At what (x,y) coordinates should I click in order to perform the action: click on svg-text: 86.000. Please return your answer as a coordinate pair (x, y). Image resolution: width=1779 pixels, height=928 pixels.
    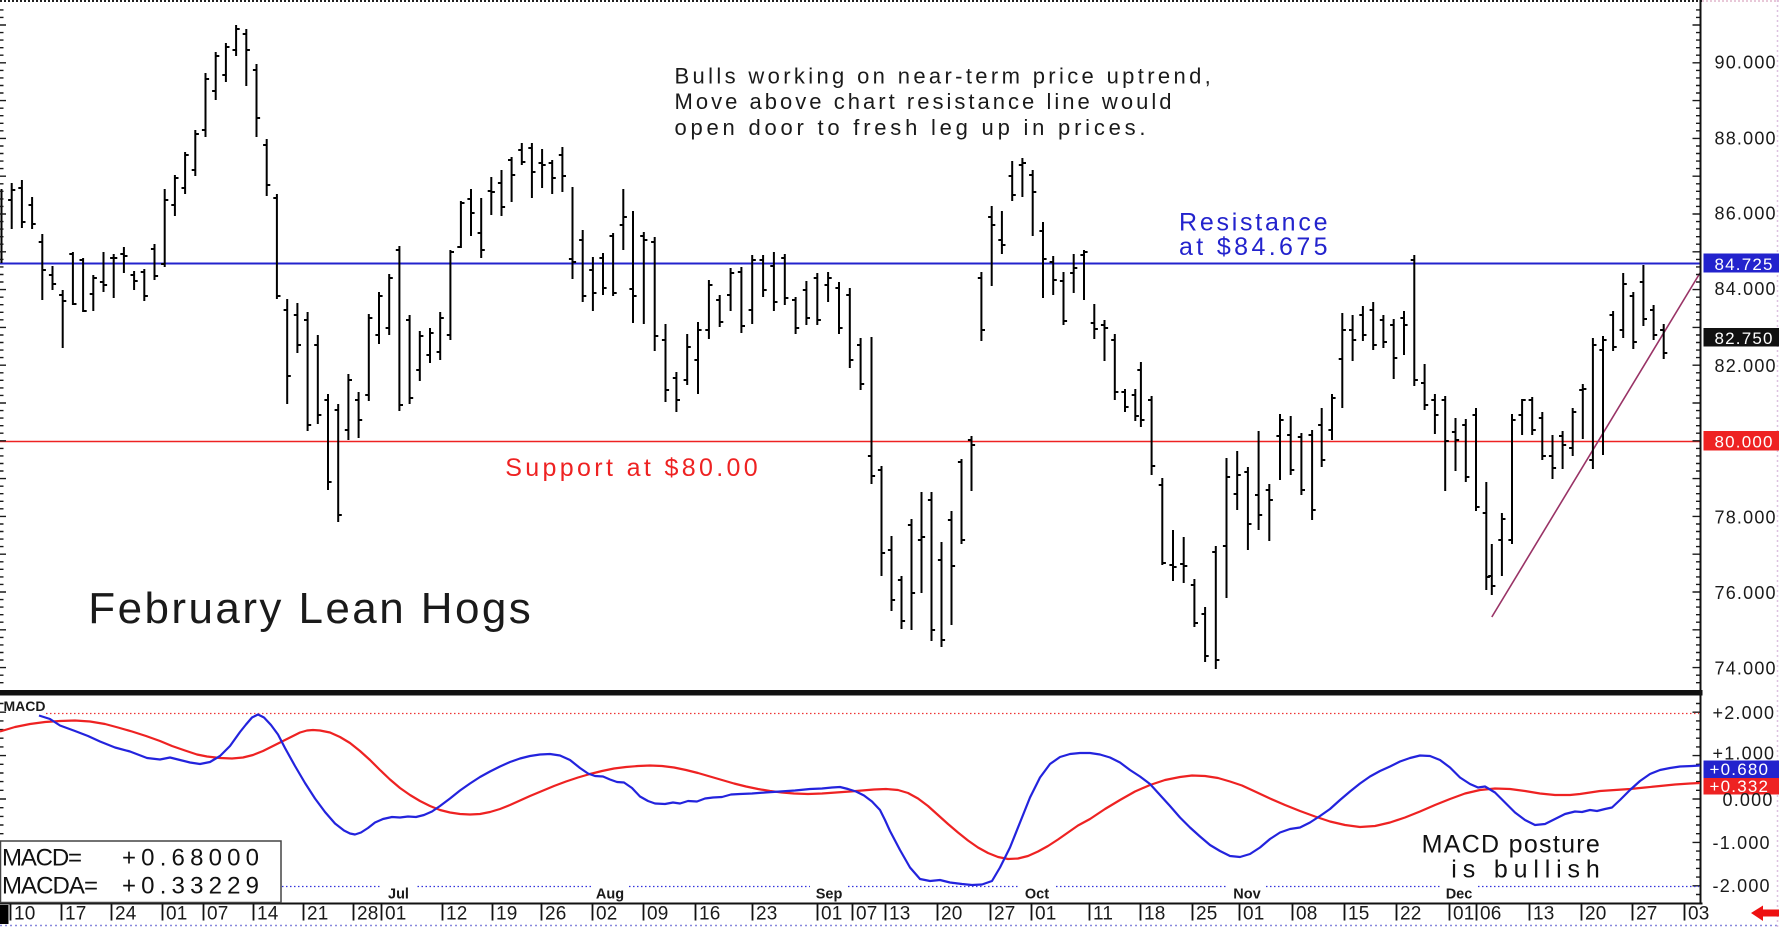
    Looking at the image, I should click on (1746, 214).